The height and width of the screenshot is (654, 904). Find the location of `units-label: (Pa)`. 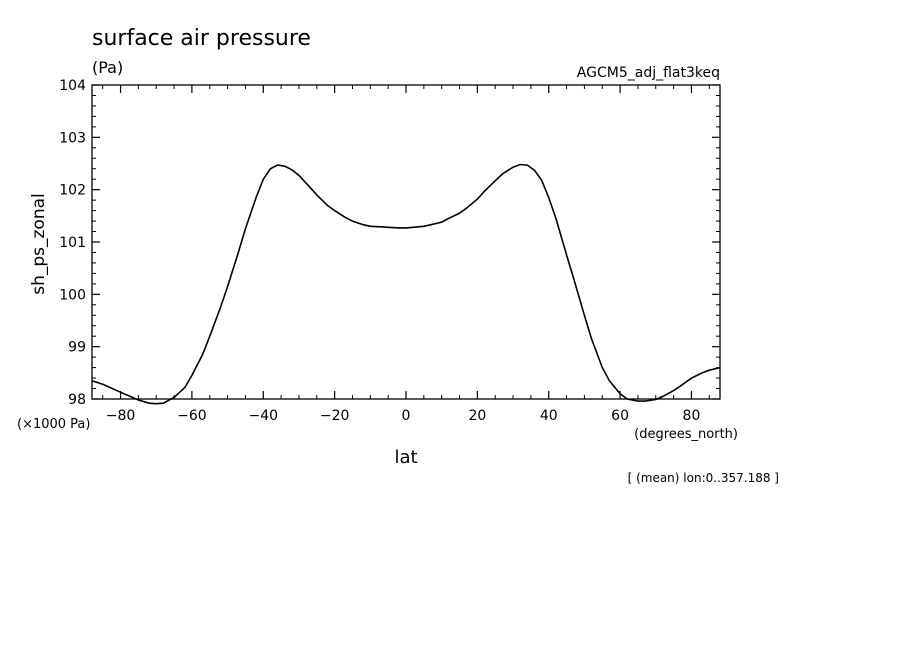

units-label: (Pa) is located at coordinates (107, 67).